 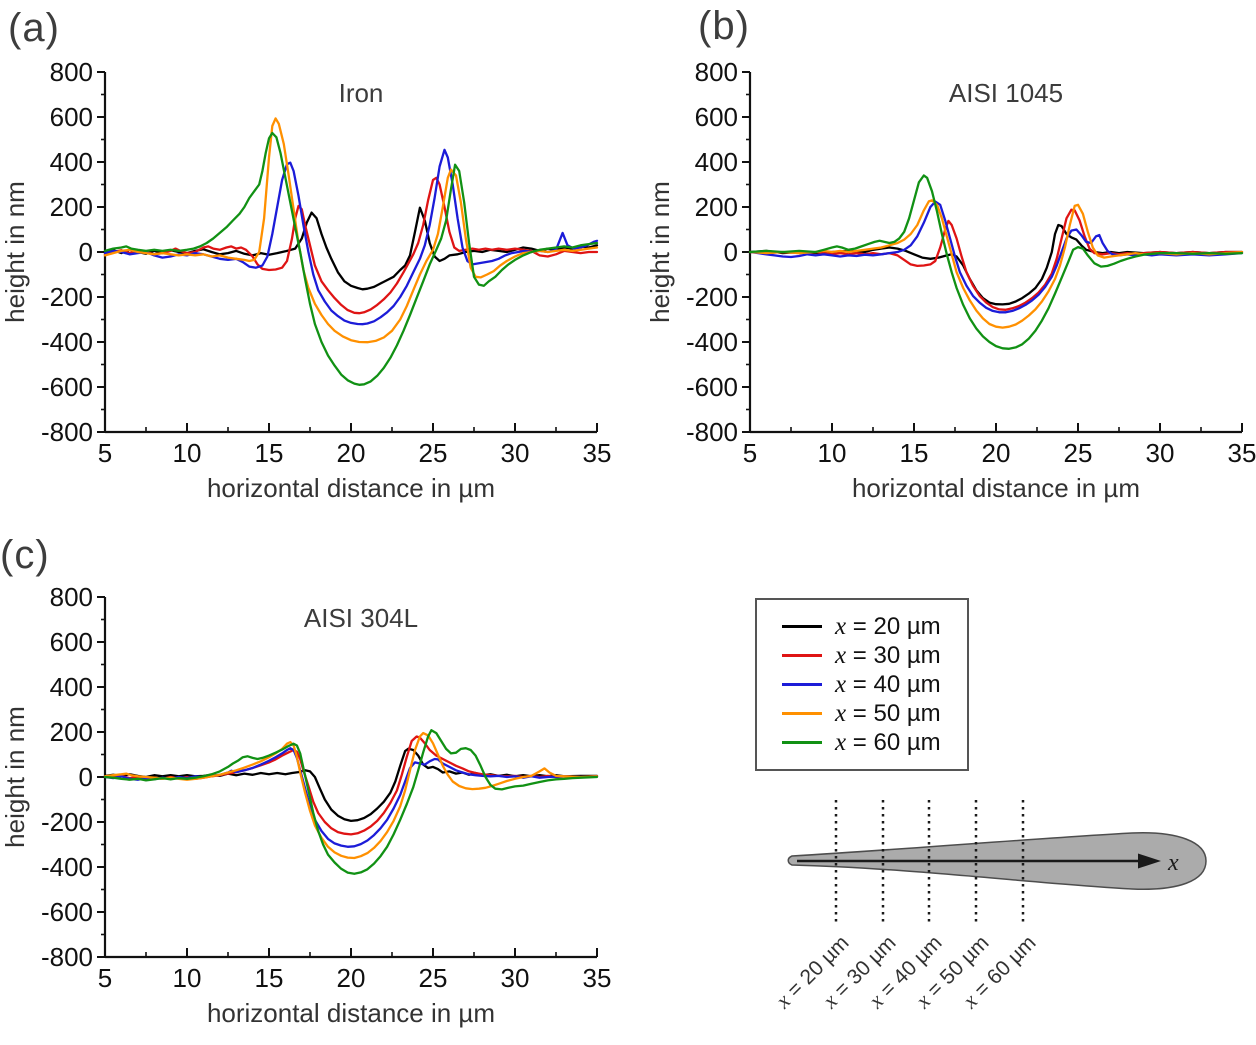 I want to click on panel-label-c: (c), so click(x=25, y=555).